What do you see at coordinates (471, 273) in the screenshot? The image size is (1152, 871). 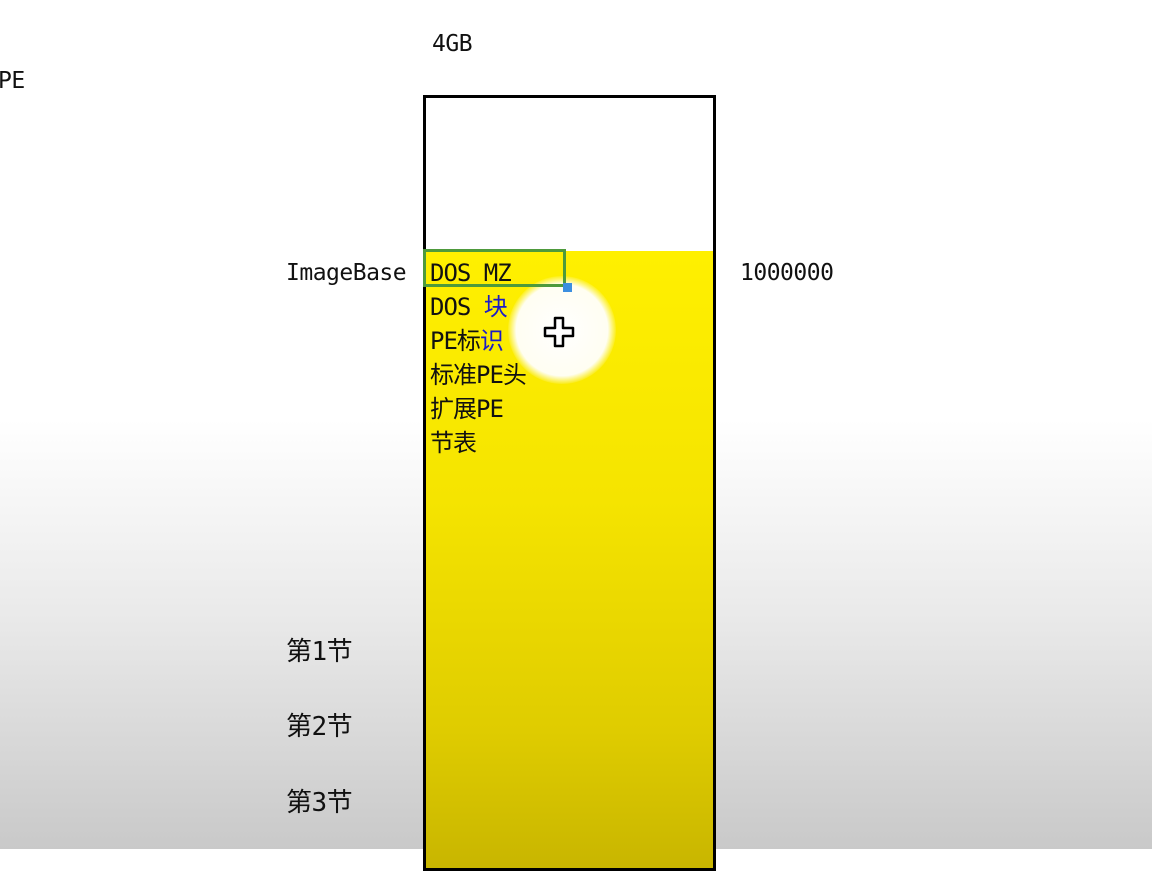 I see `dos-mz-header: DOS MZ` at bounding box center [471, 273].